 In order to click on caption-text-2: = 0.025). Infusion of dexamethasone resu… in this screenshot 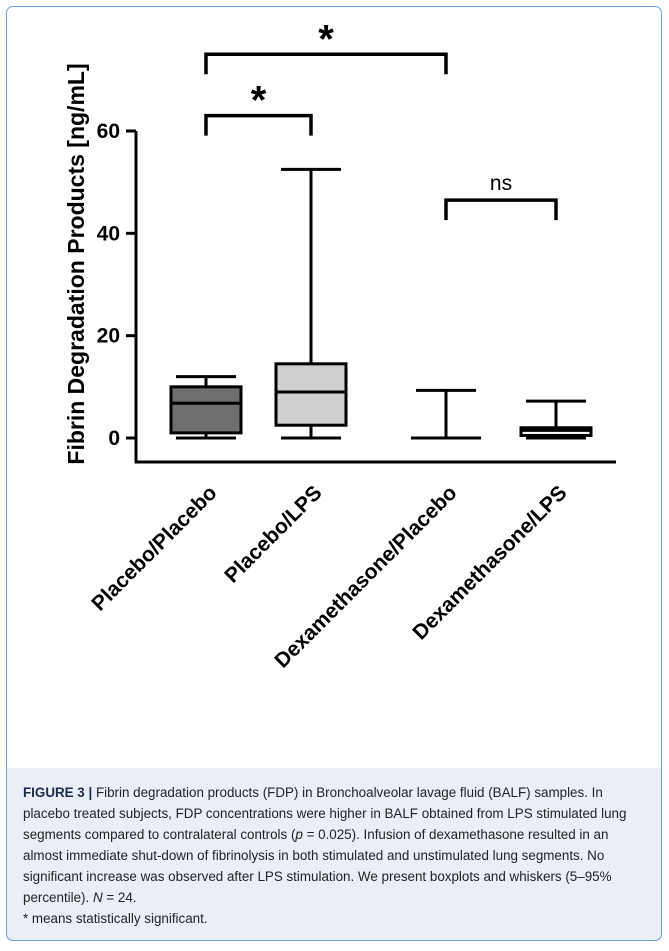, I will do `click(317, 866)`.